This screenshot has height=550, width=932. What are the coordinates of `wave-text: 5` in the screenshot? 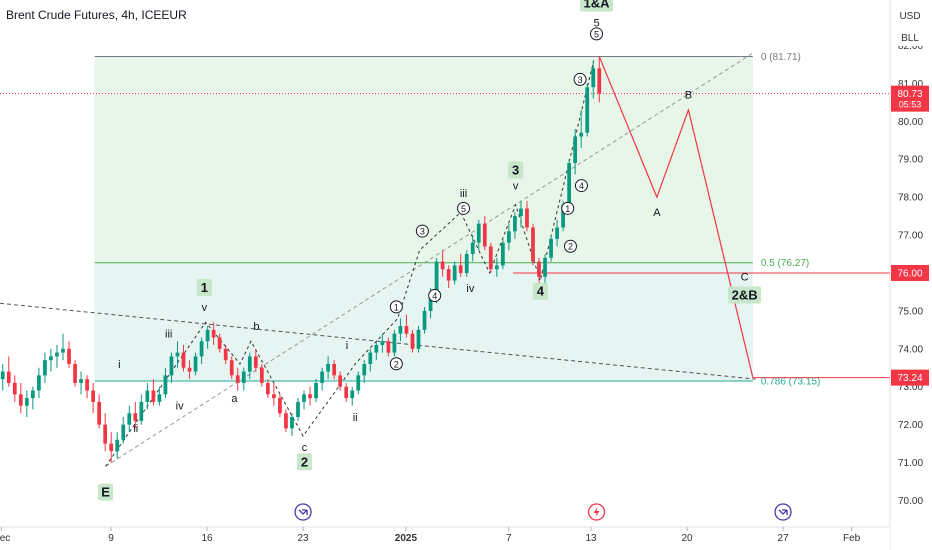 It's located at (596, 24).